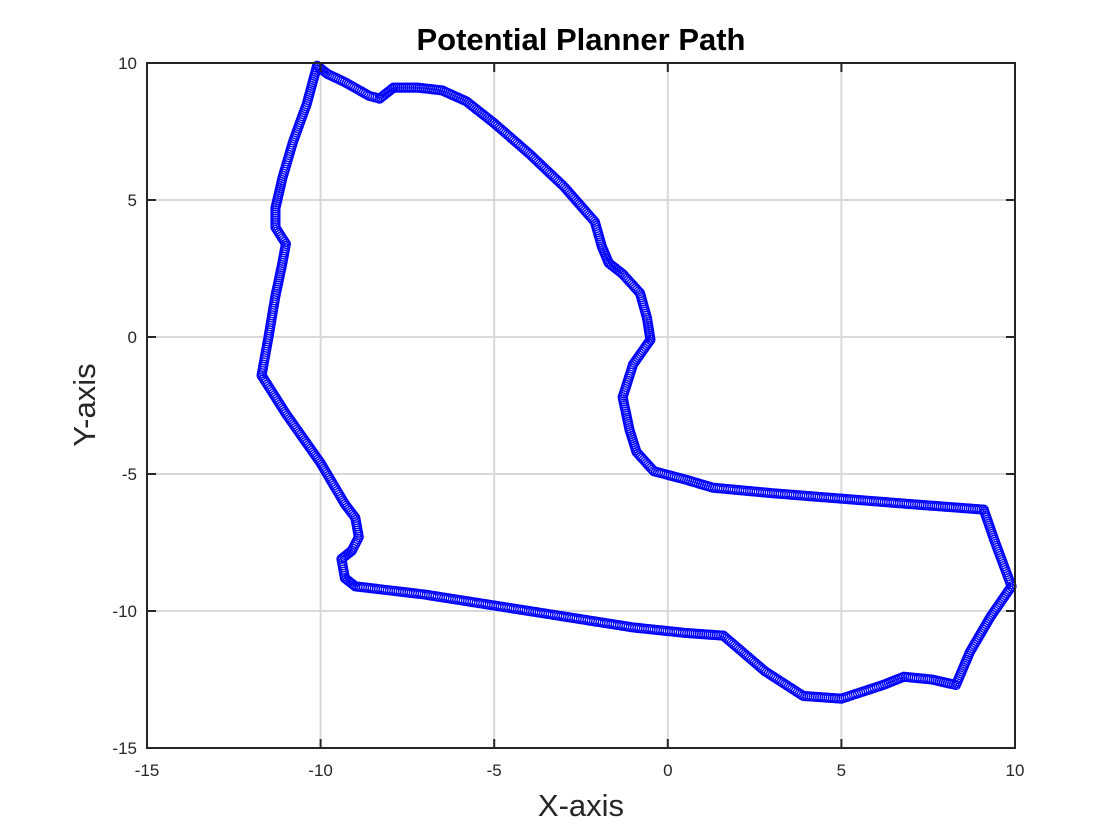 The height and width of the screenshot is (840, 1120). I want to click on y-tick-label: 0, so click(132, 337).